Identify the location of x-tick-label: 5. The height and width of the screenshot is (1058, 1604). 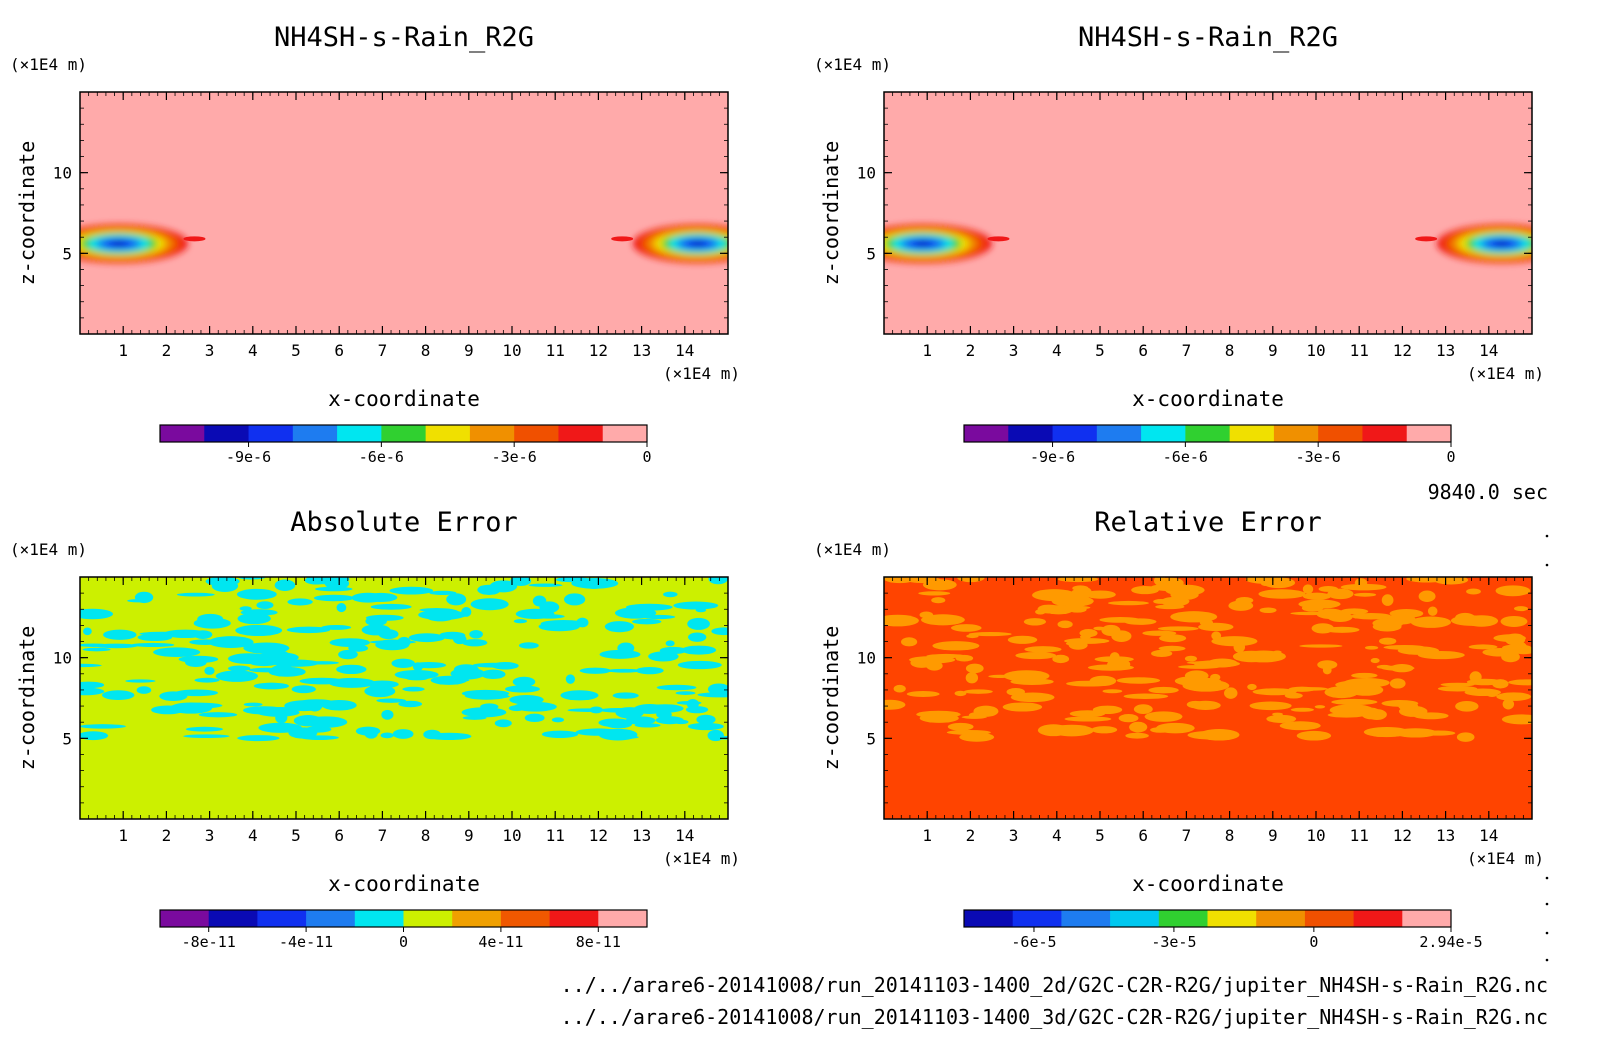
(1100, 350).